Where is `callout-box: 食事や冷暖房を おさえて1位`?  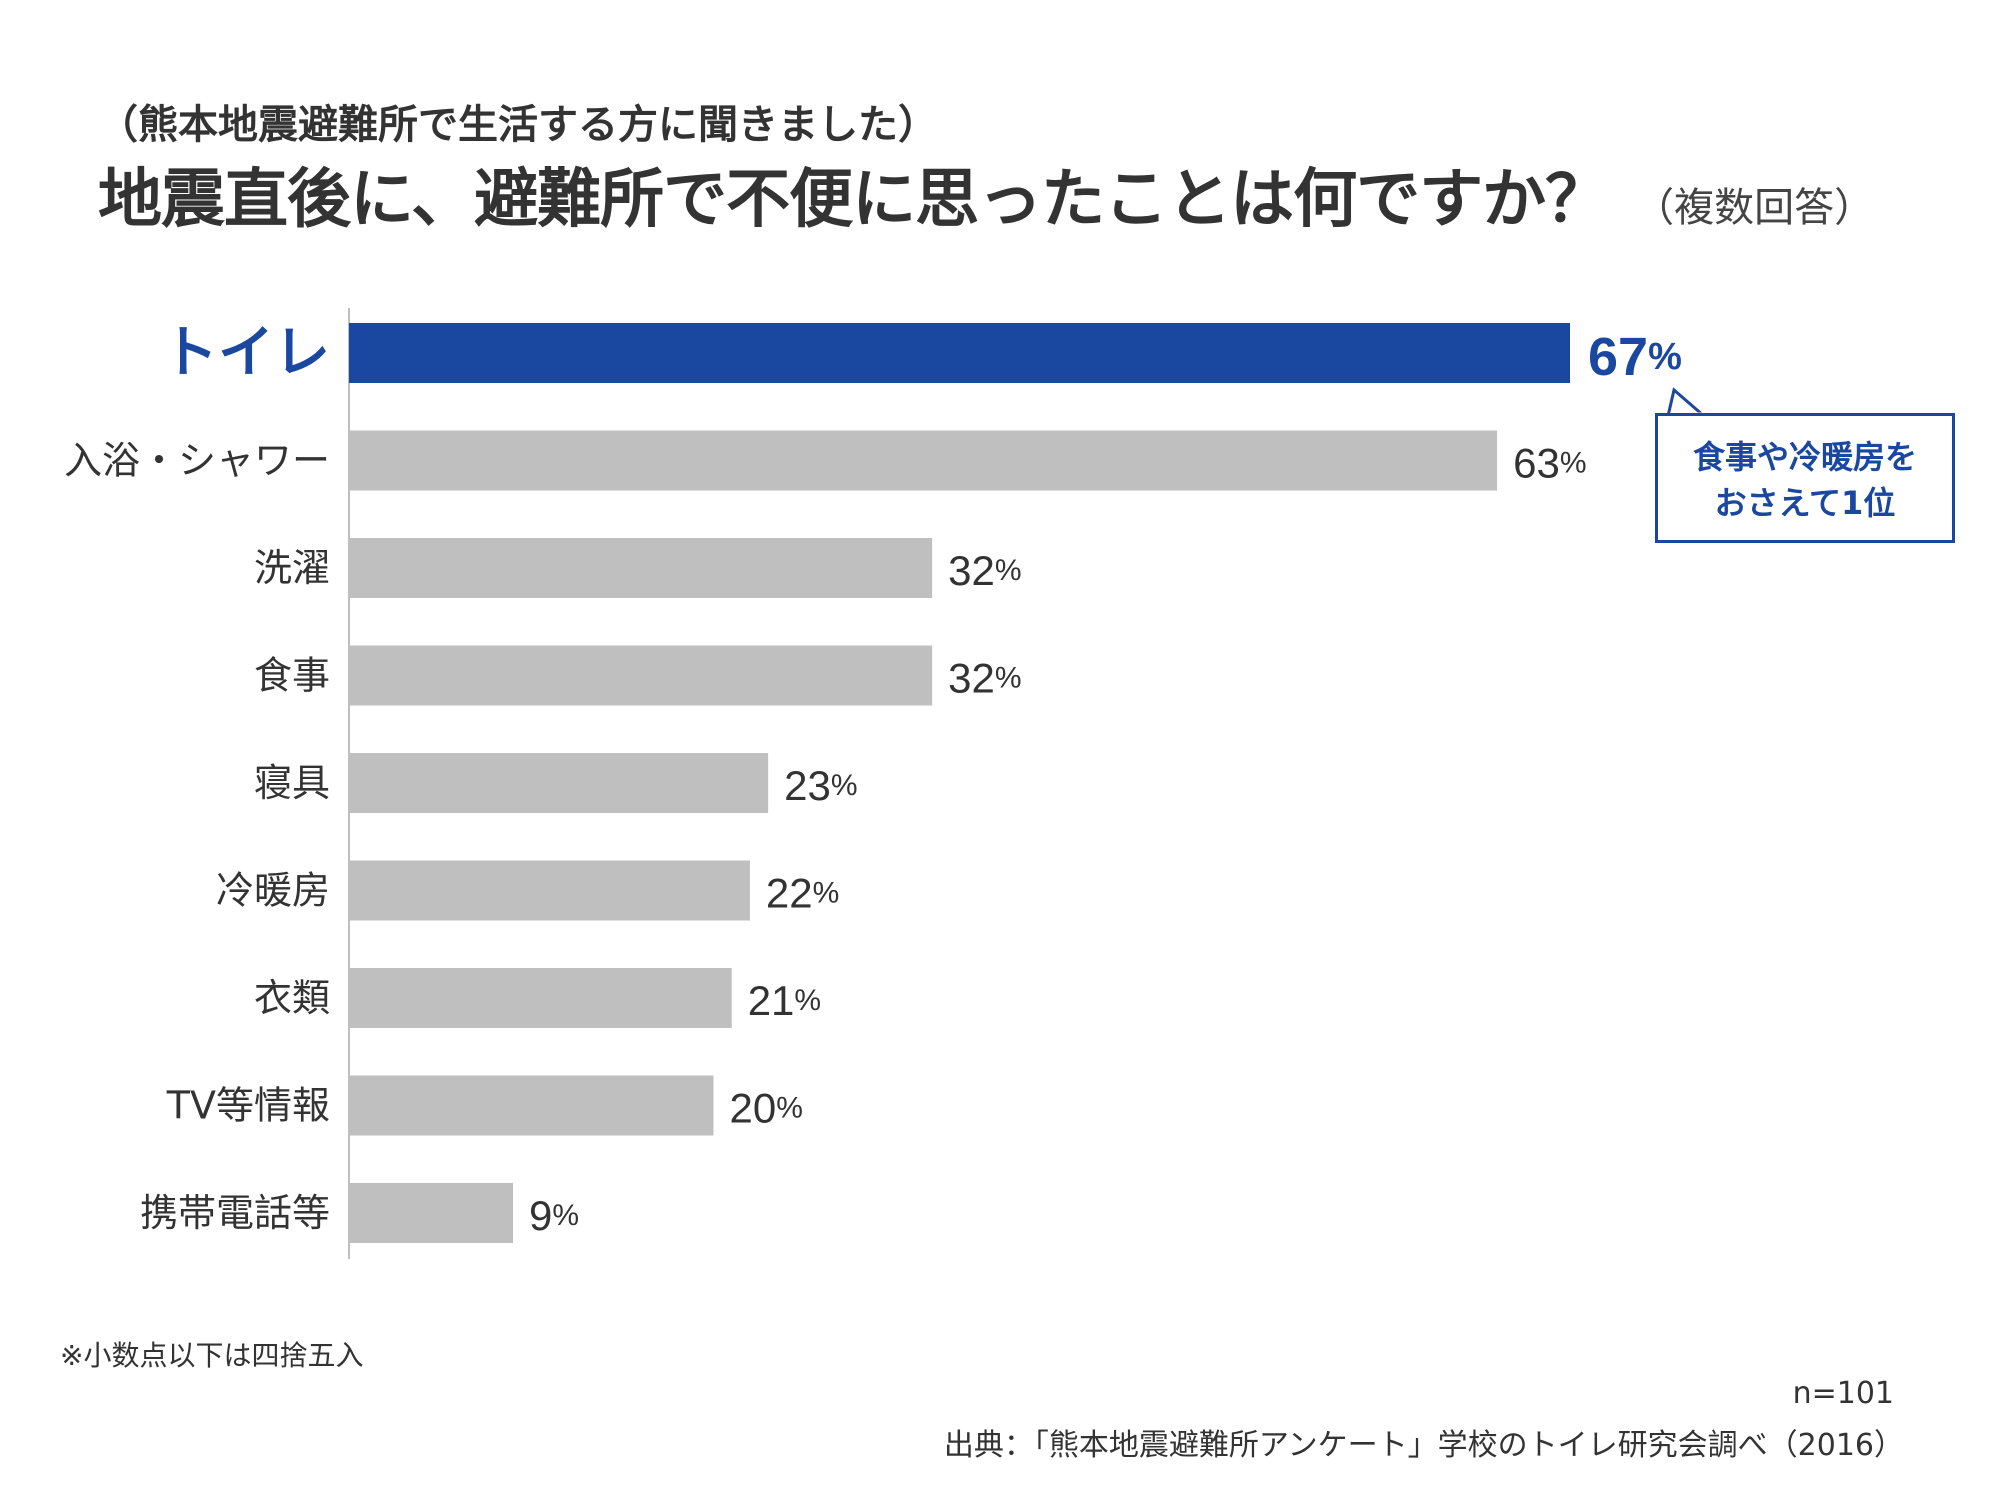 callout-box: 食事や冷暖房を おさえて1位 is located at coordinates (1805, 478).